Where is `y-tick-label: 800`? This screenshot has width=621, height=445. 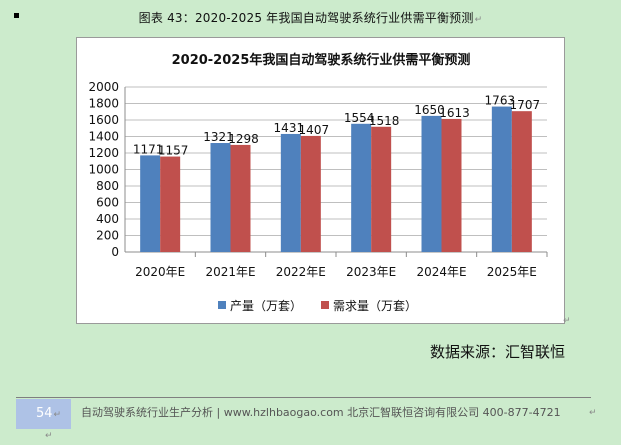 y-tick-label: 800 is located at coordinates (107, 186).